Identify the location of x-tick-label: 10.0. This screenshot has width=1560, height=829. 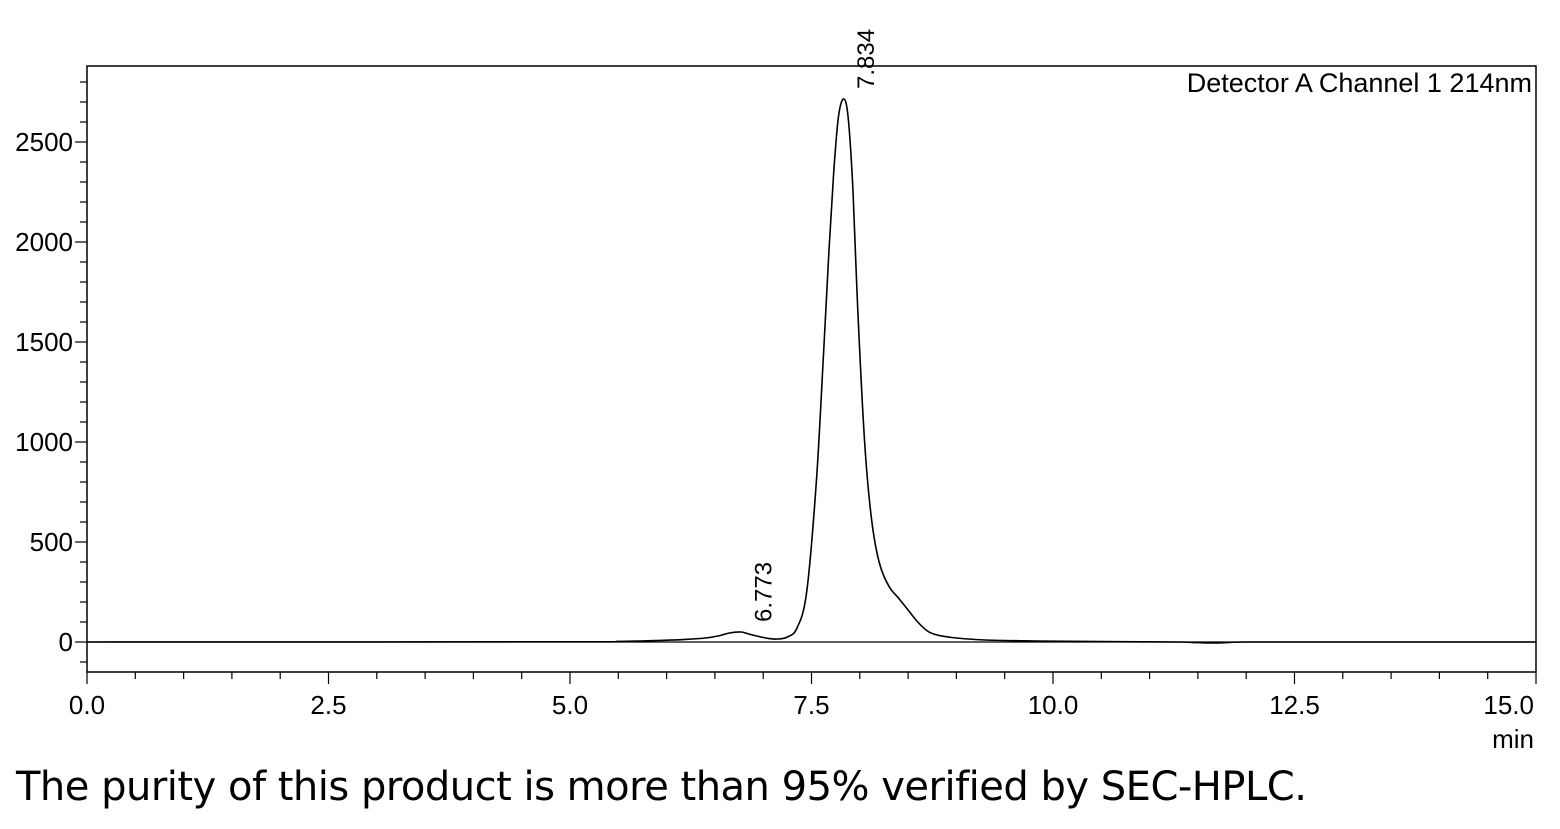
(1053, 705).